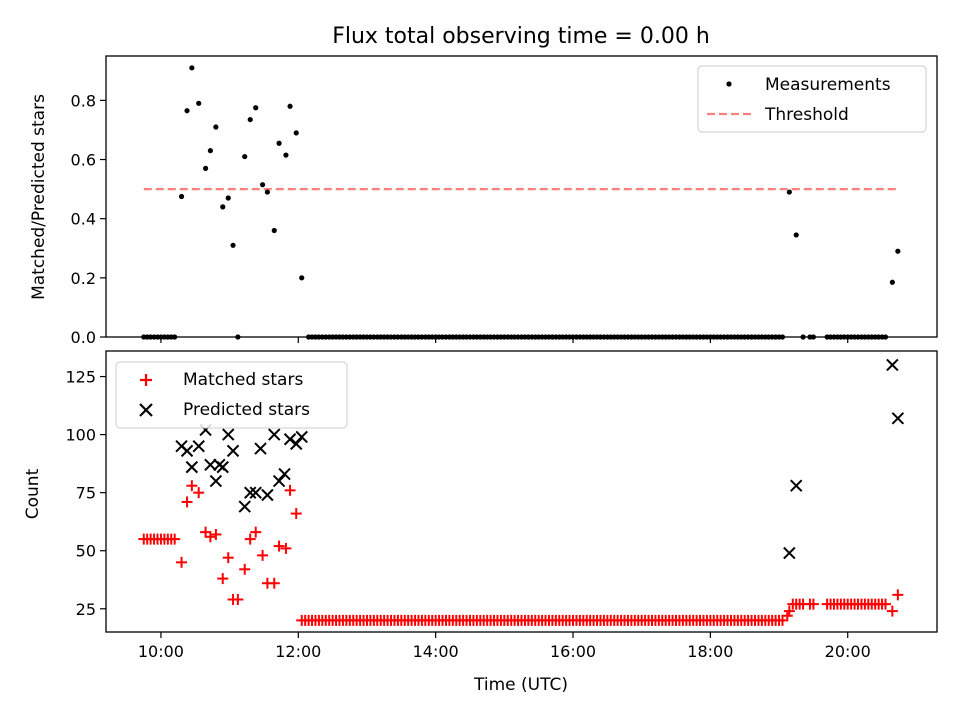 The image size is (960, 720). Describe the element at coordinates (80, 435) in the screenshot. I see `y-tick-label: 100` at that location.